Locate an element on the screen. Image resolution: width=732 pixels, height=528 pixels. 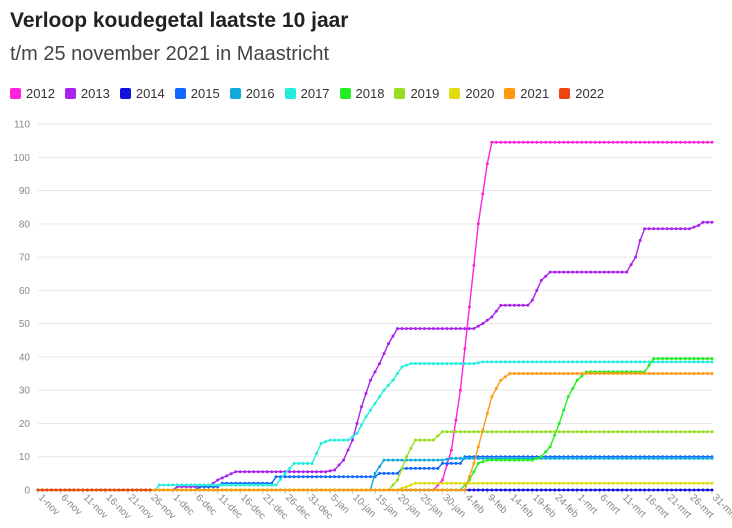
y-tick-label: 20 is located at coordinates (25, 424).